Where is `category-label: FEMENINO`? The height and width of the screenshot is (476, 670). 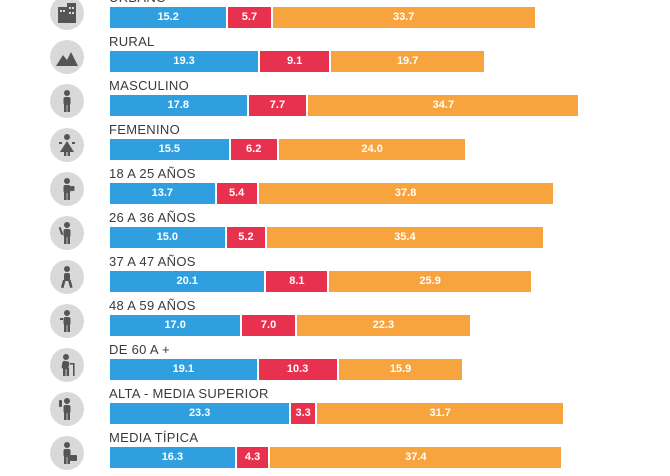
category-label: FEMENINO is located at coordinates (145, 129).